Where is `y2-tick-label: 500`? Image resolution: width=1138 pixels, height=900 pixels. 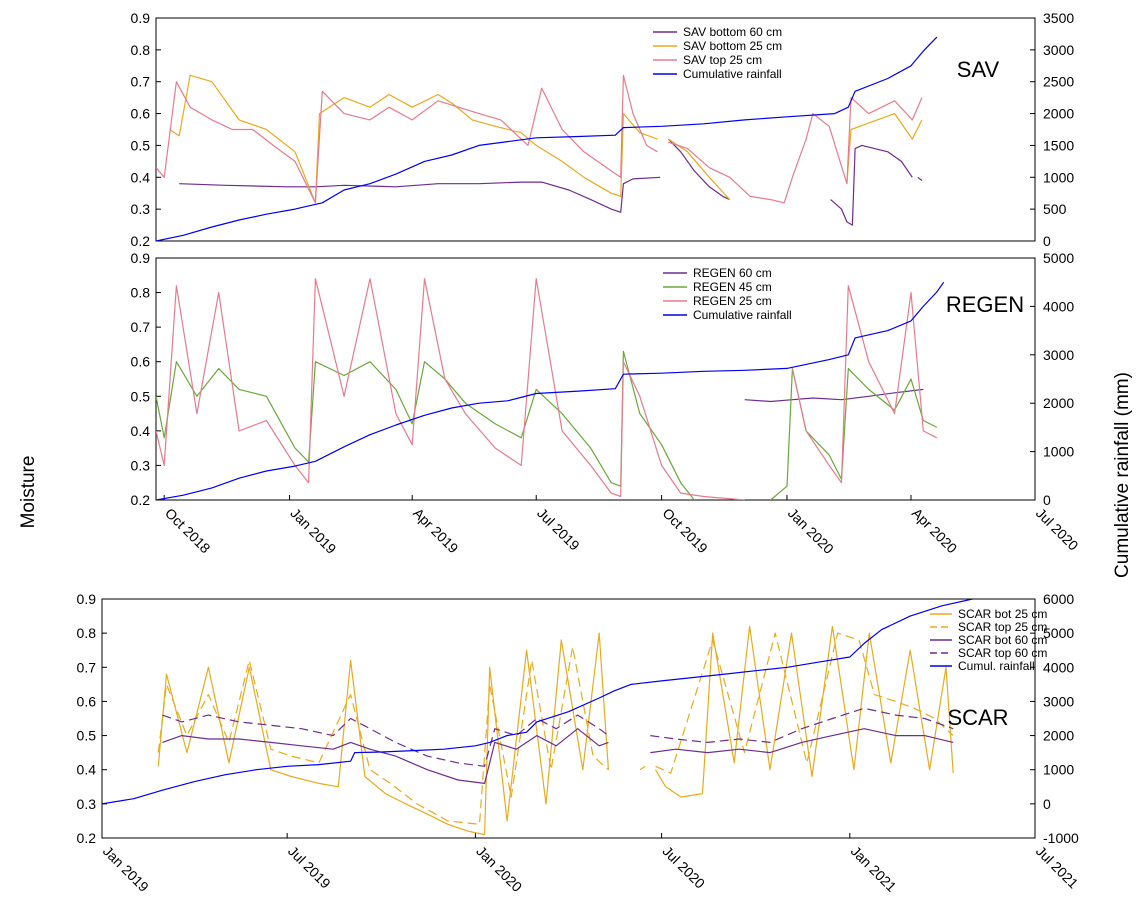
y2-tick-label: 500 is located at coordinates (1055, 209).